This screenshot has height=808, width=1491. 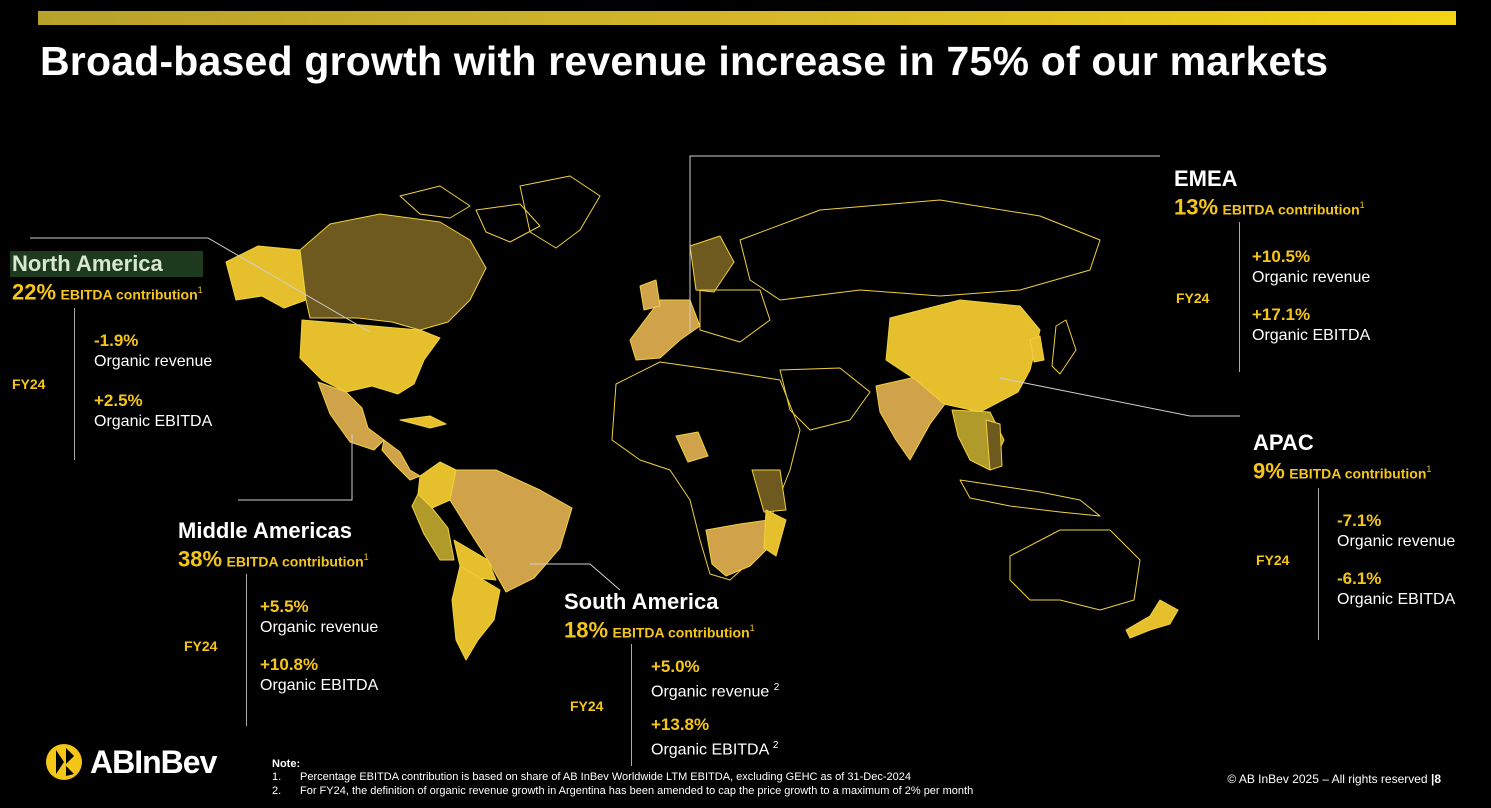 I want to click on south-america-revenue-footnote: 2, so click(x=776, y=687).